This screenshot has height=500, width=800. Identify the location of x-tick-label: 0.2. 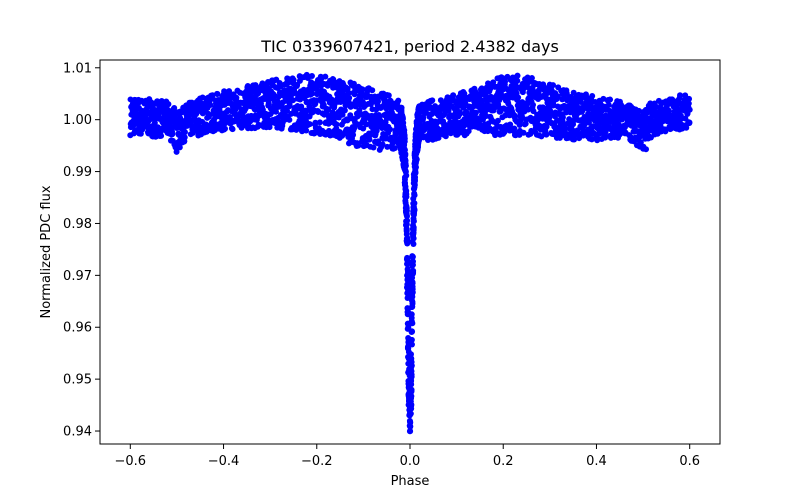
(503, 461).